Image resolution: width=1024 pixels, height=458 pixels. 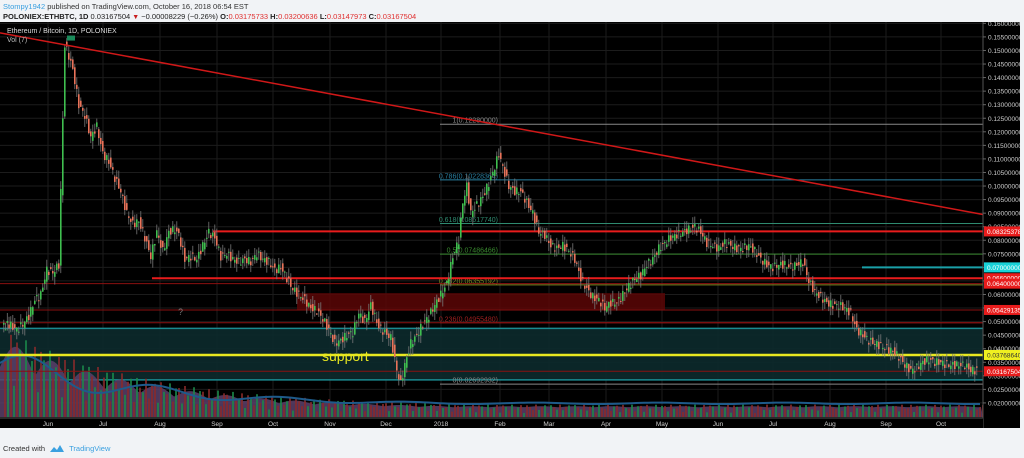 I want to click on price-axis, so click(x=1001, y=225).